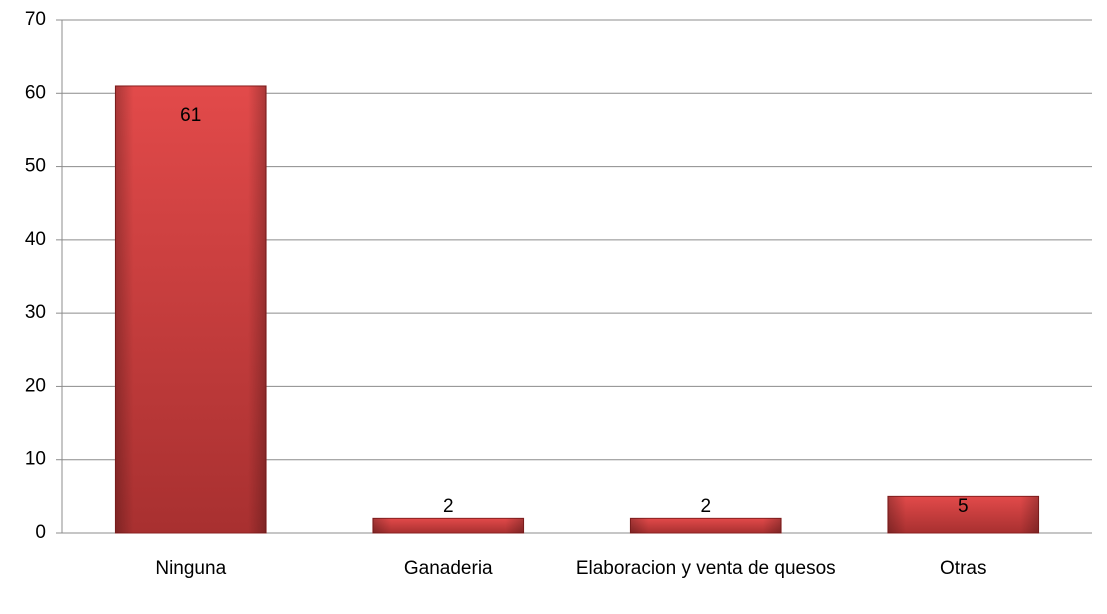  Describe the element at coordinates (191, 568) in the screenshot. I see `x-tick-label: Ninguna` at that location.